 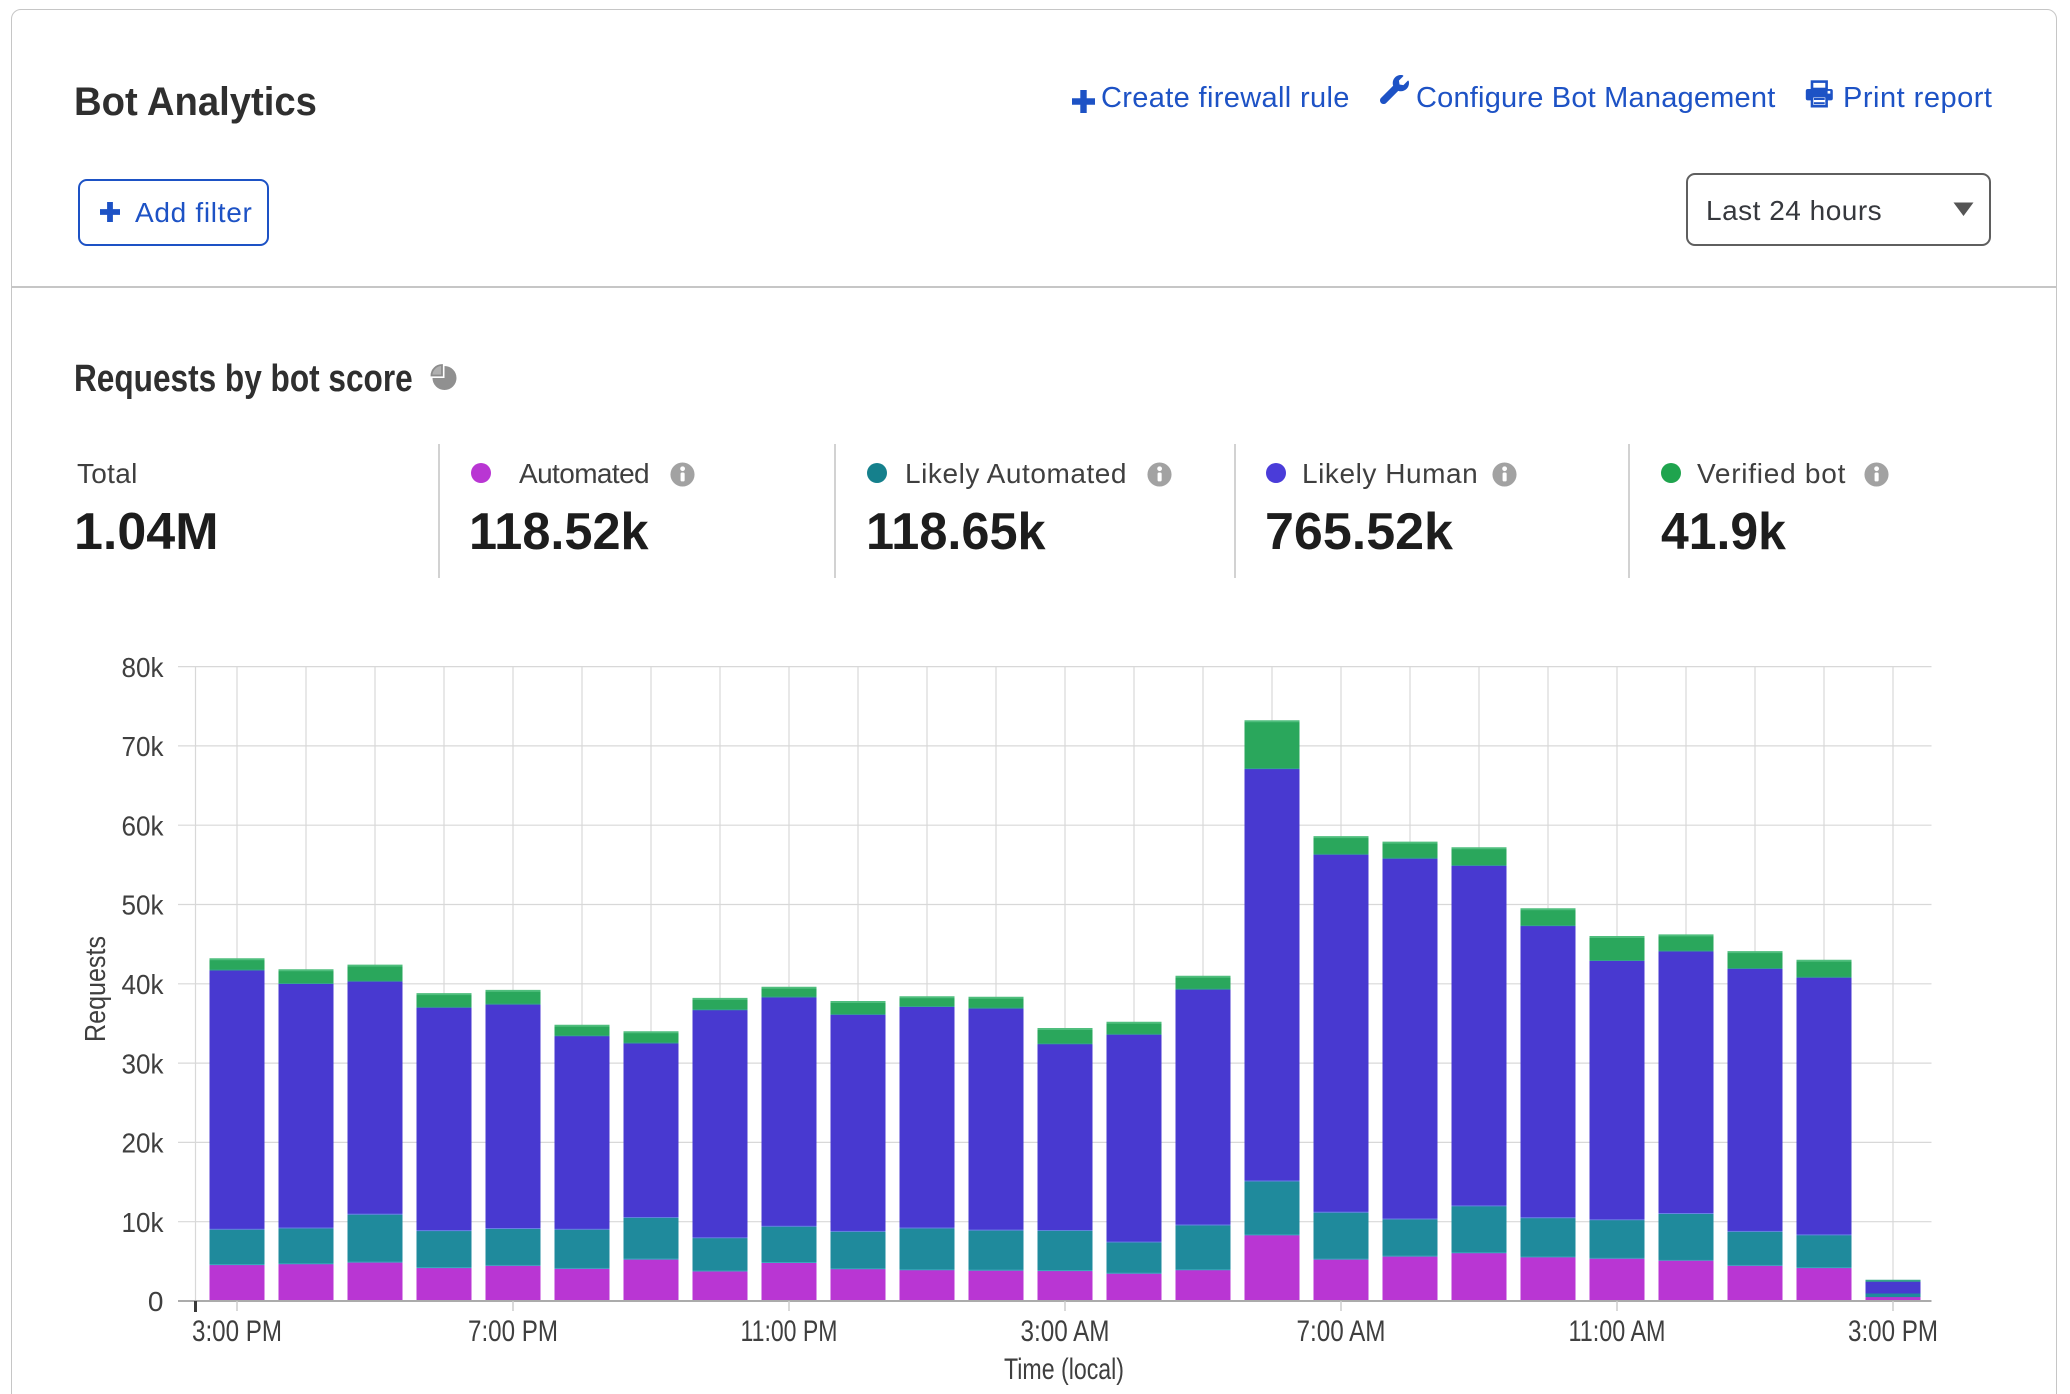 What do you see at coordinates (143, 1222) in the screenshot?
I see `svg-text: 10k` at bounding box center [143, 1222].